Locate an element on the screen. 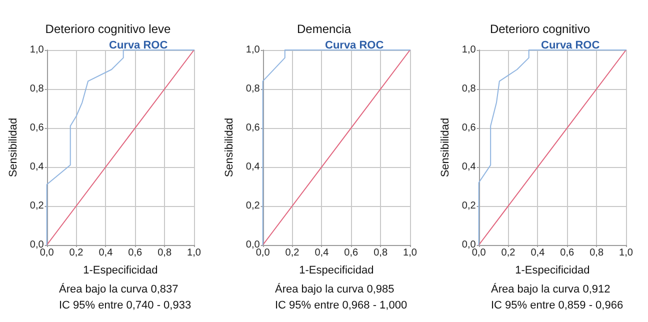 The height and width of the screenshot is (322, 648). chart-title: Demencia is located at coordinates (324, 29).